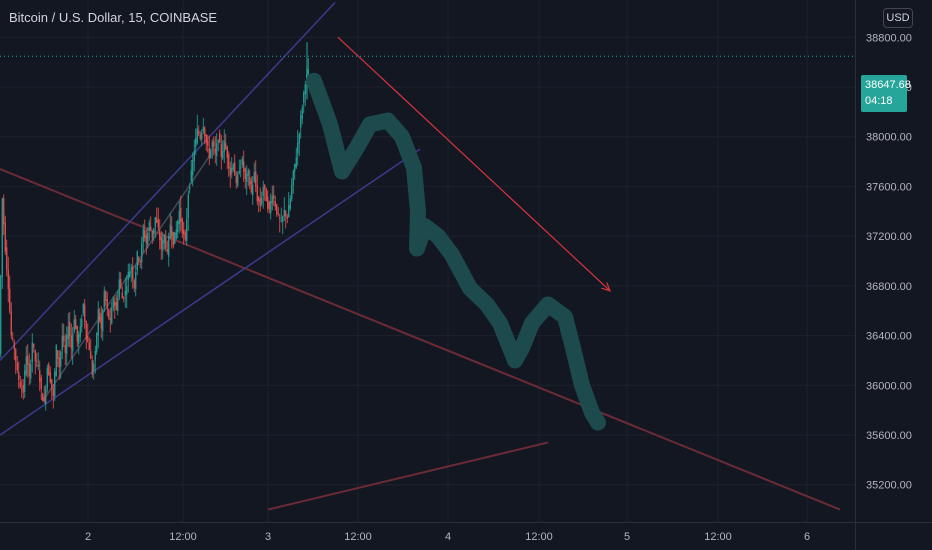 This screenshot has height=550, width=932. What do you see at coordinates (408, 476) in the screenshot?
I see `trend-line-ascending` at bounding box center [408, 476].